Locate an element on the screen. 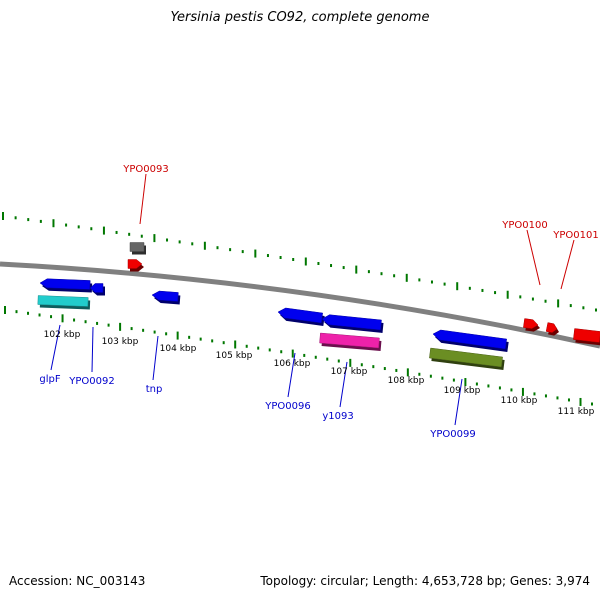 This screenshot has height=600, width=600. scale-label-108-kbp: 108 kbp is located at coordinates (406, 381).